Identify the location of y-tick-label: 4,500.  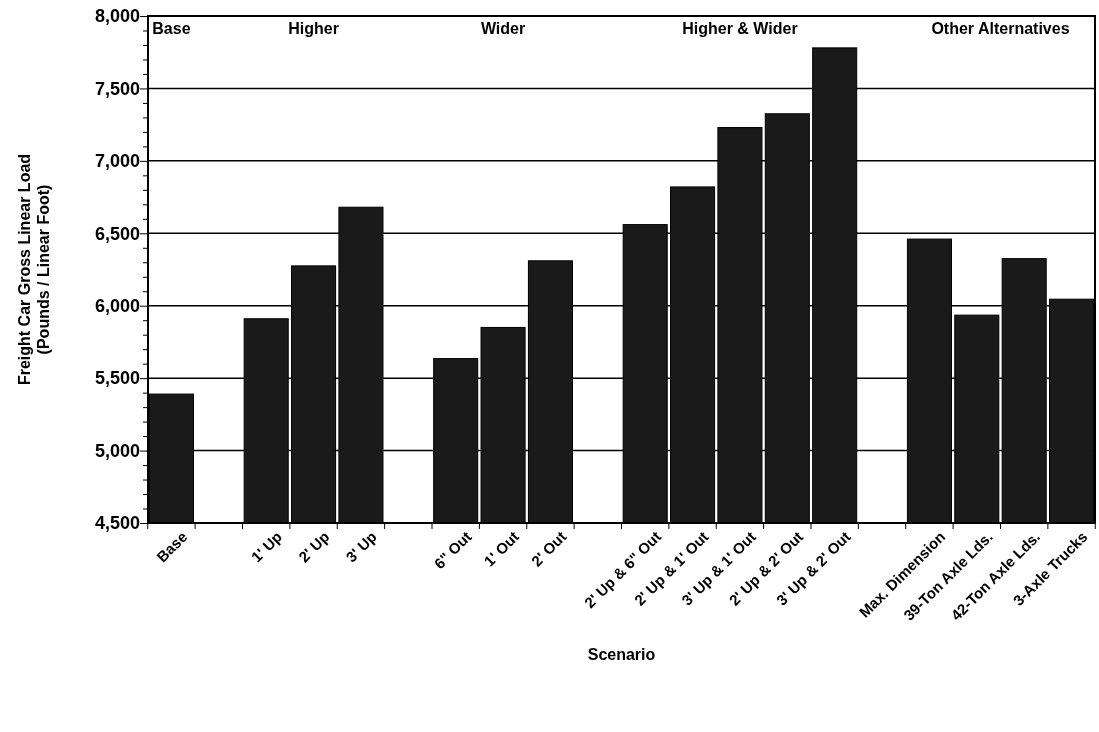
(117, 523).